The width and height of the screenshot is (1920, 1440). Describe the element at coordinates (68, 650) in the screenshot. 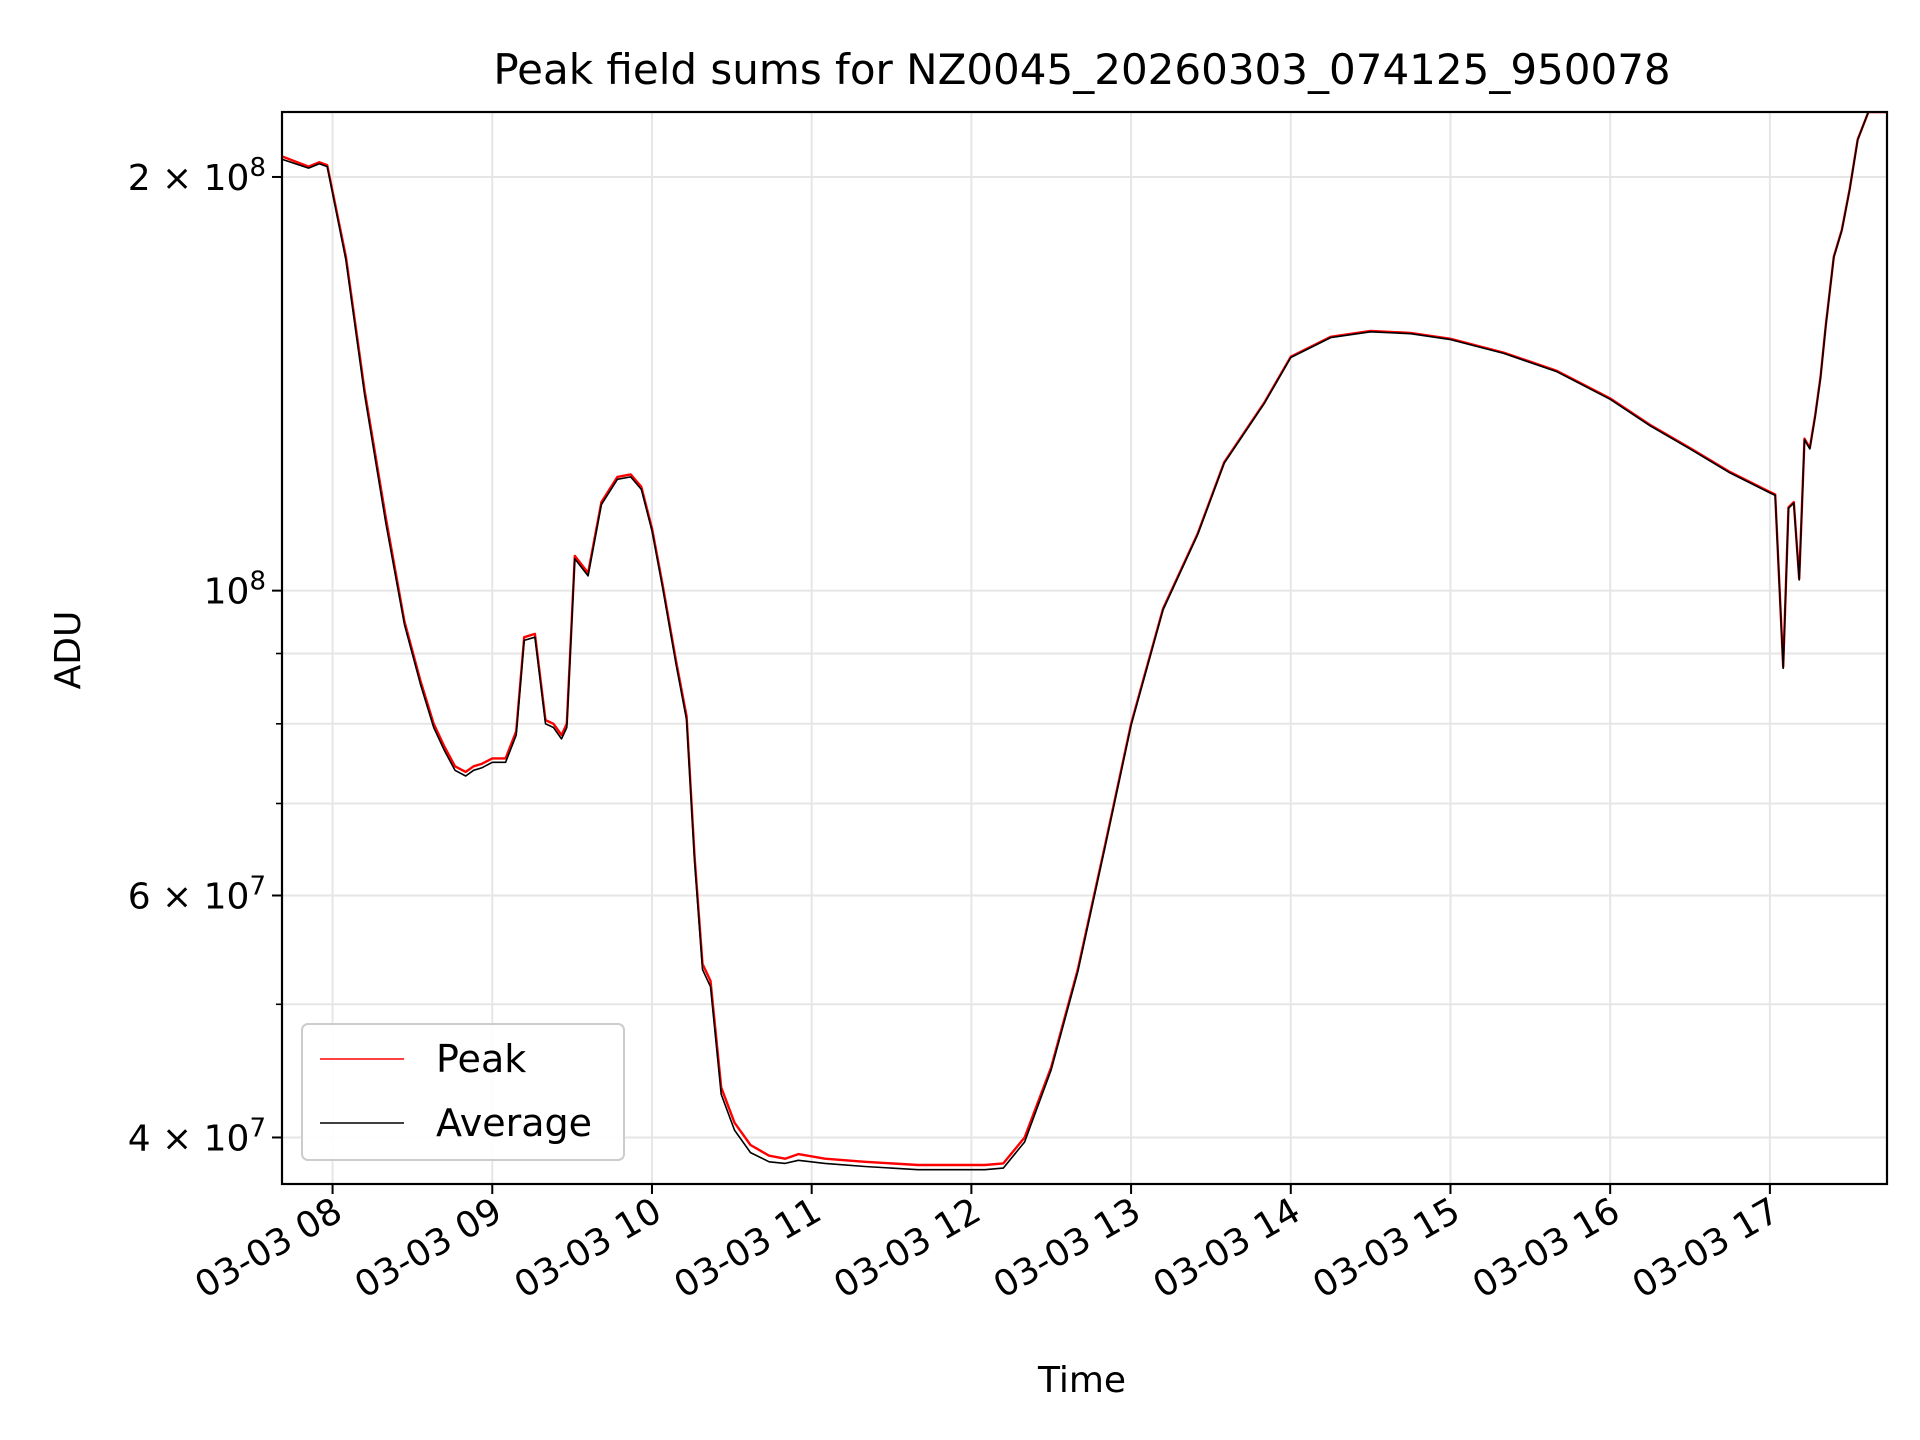

I see `y-axis-label: ADU` at that location.